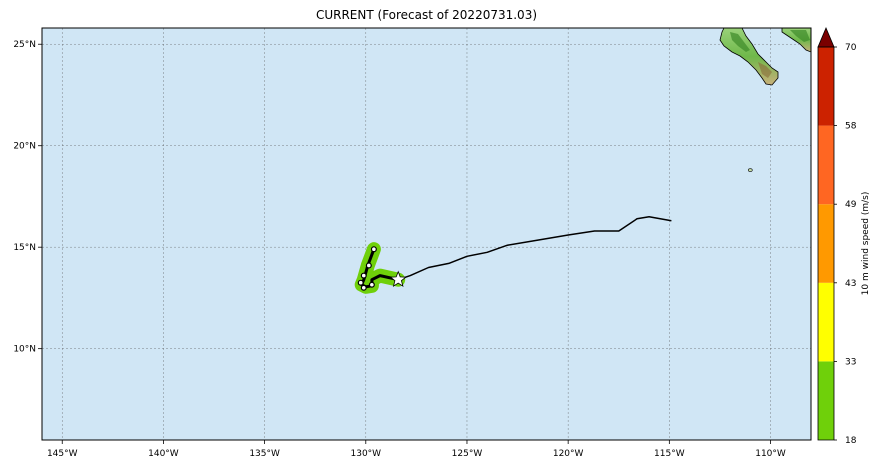 The image size is (881, 468). Describe the element at coordinates (24, 45) in the screenshot. I see `lat-tick-label: 25°N` at that location.